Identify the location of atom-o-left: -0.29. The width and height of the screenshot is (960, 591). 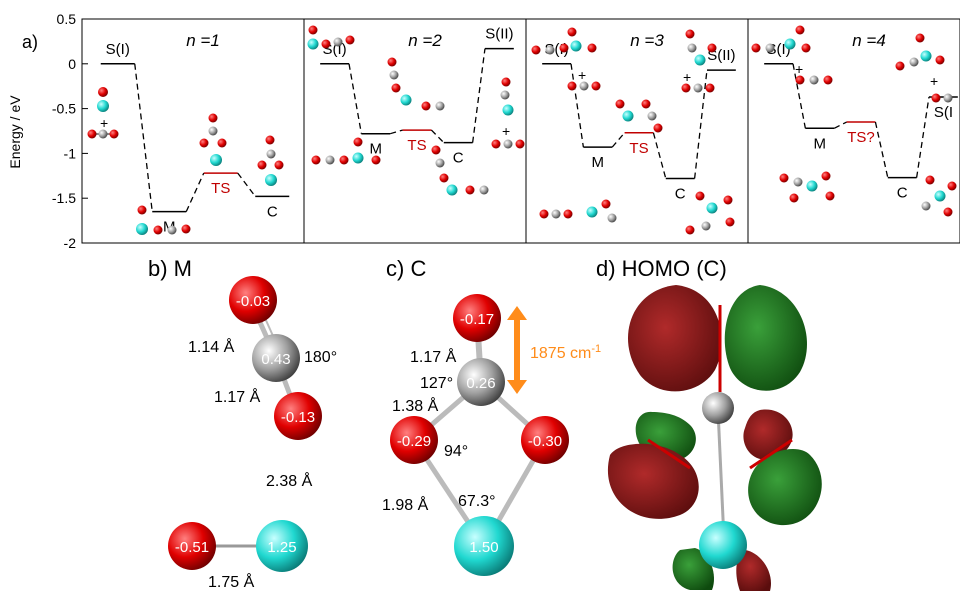
(414, 440).